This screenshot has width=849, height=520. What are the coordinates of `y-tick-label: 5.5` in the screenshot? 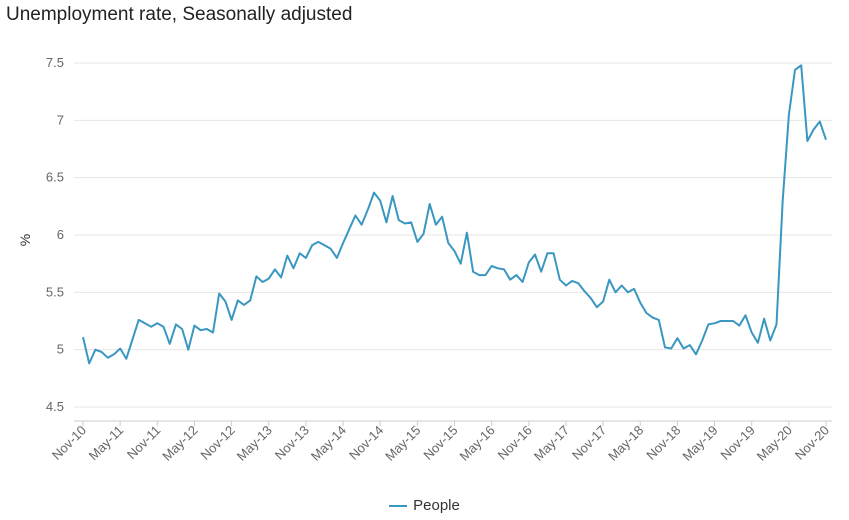 It's located at (55, 291).